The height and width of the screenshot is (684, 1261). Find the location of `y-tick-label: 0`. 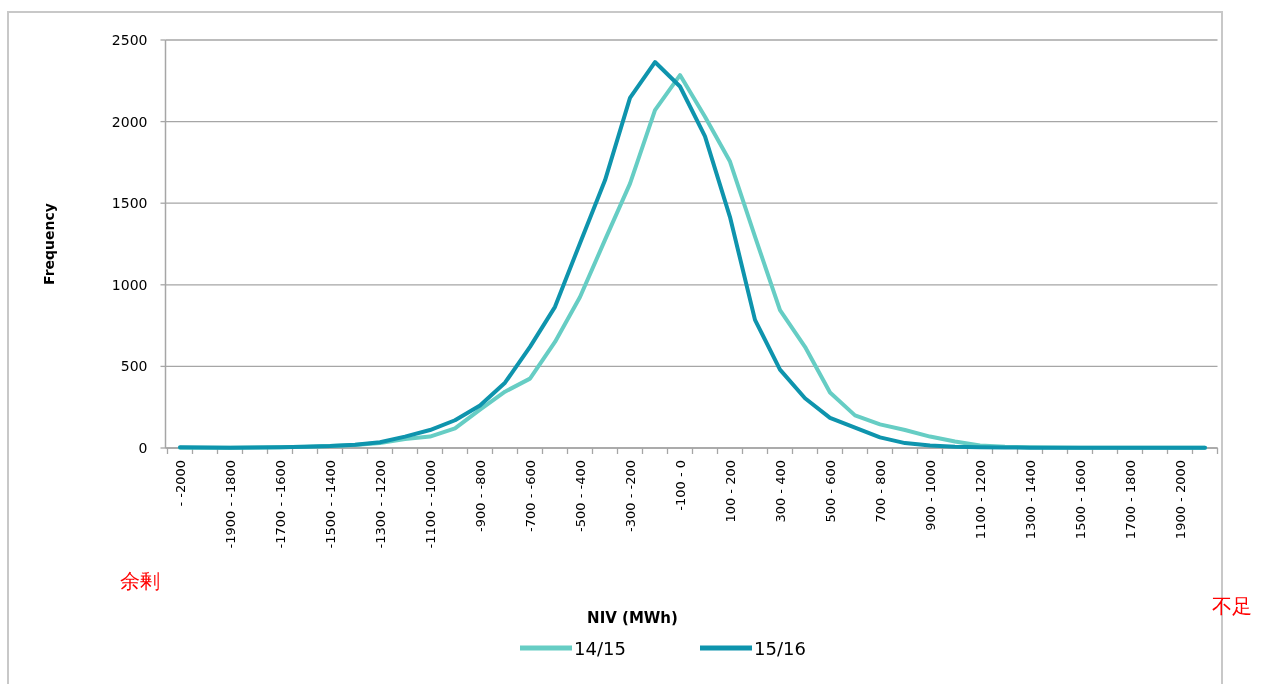

y-tick-label: 0 is located at coordinates (143, 448).